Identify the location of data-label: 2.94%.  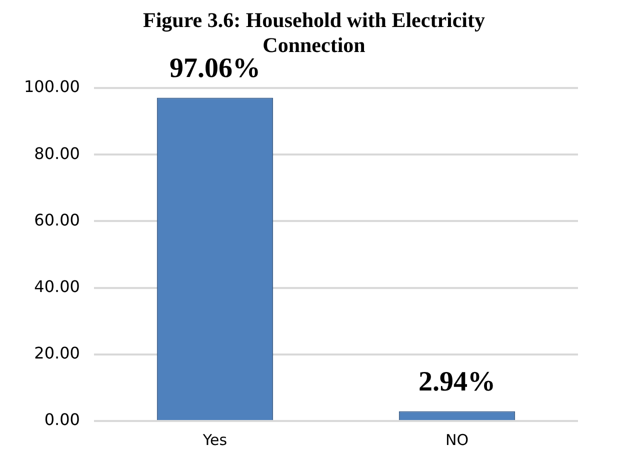
(457, 382).